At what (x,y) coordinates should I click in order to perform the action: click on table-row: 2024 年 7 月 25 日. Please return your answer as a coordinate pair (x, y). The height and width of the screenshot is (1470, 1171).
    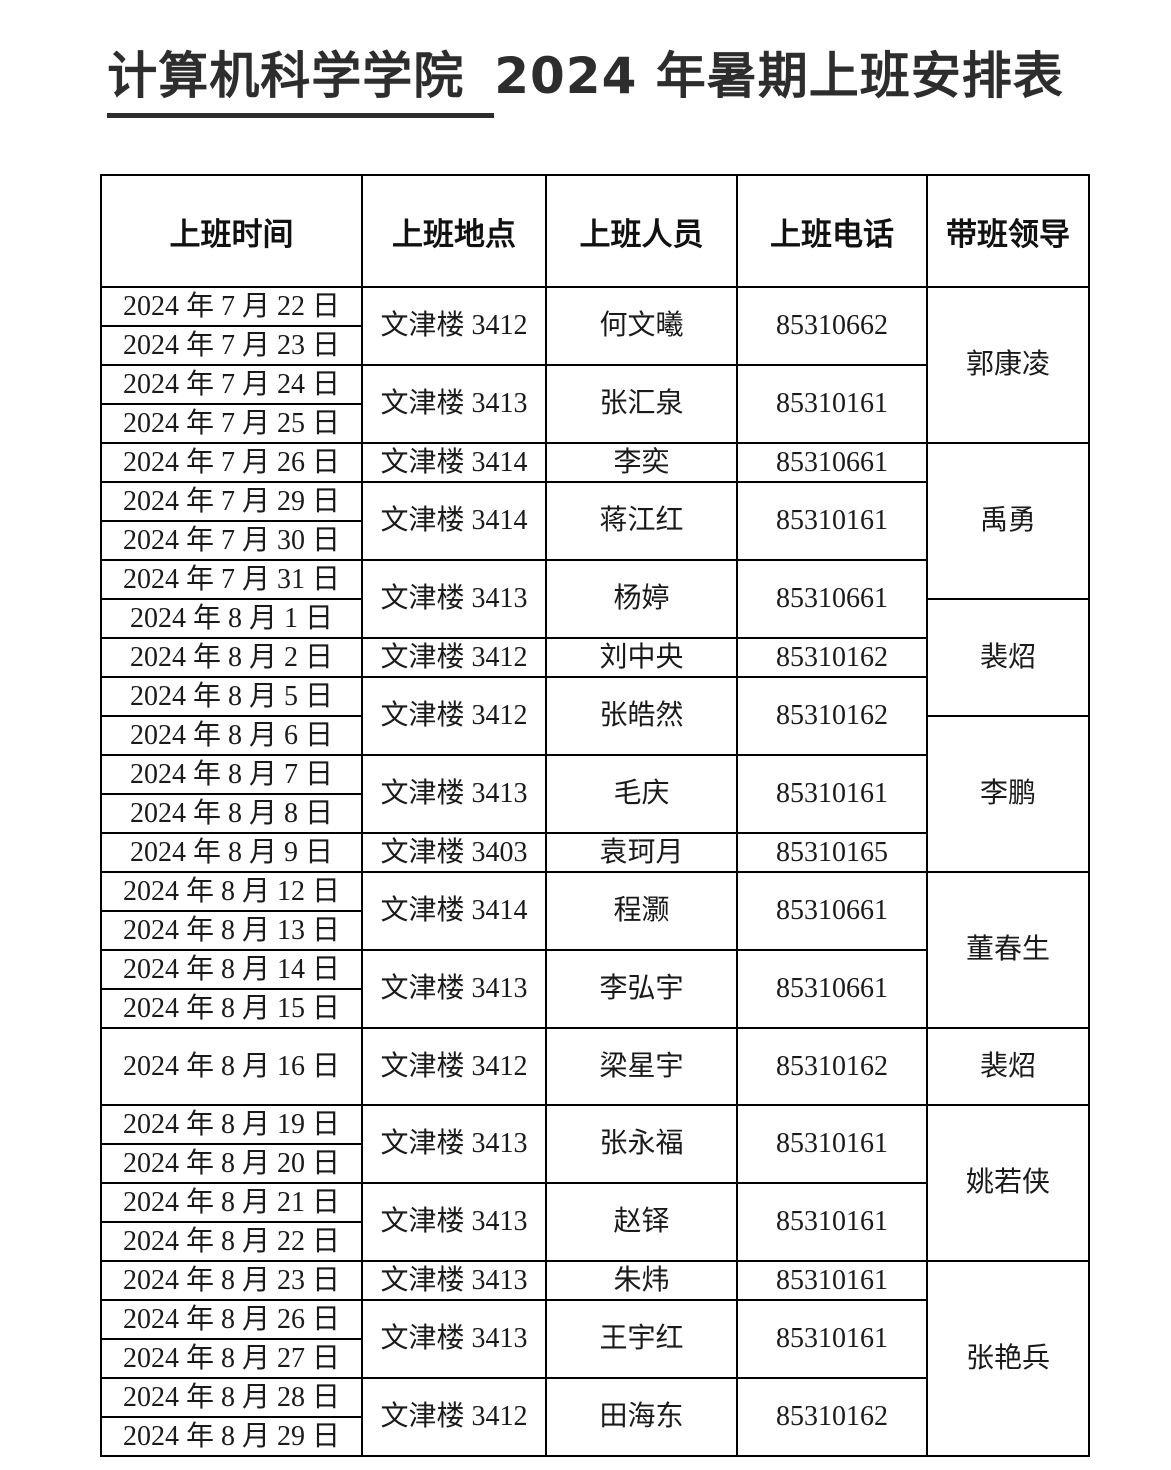
    Looking at the image, I should click on (594, 423).